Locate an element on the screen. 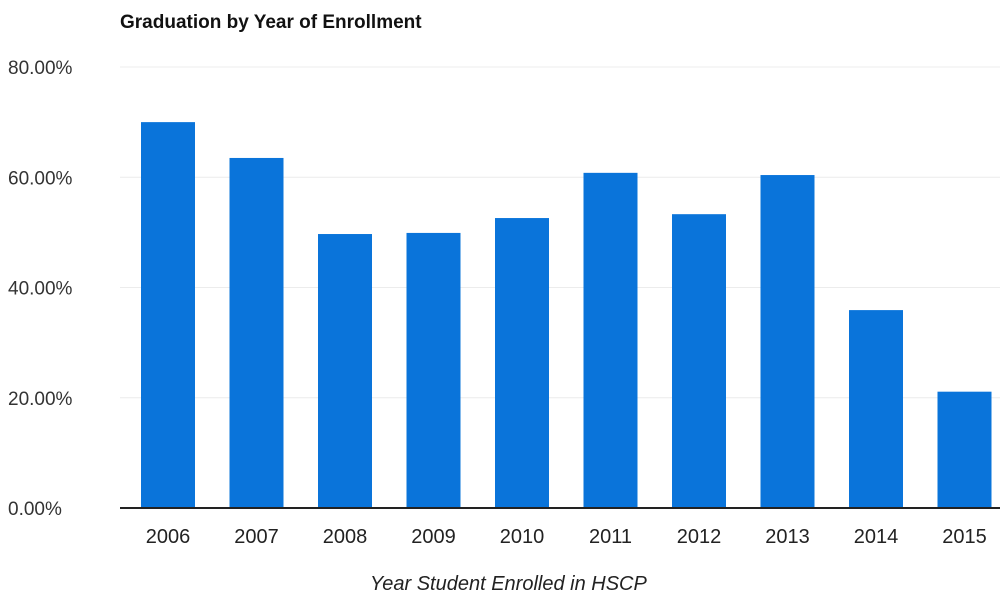 Image resolution: width=1001 pixels, height=600 pixels. bar-2006 is located at coordinates (168, 315).